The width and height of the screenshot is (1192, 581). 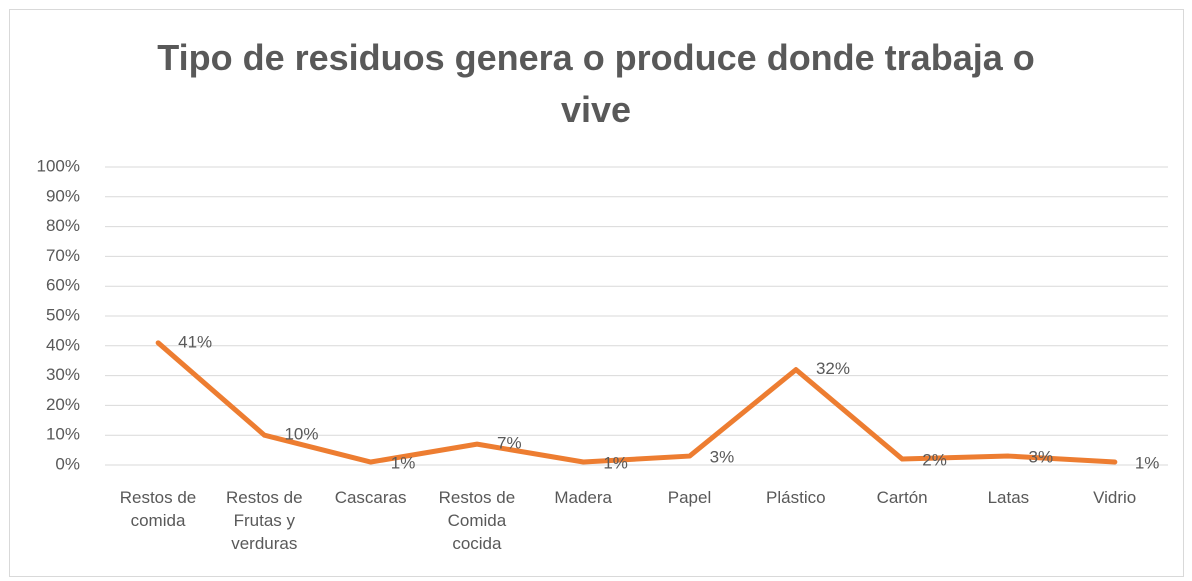 I want to click on y-tick-label: 40%, so click(x=63, y=344).